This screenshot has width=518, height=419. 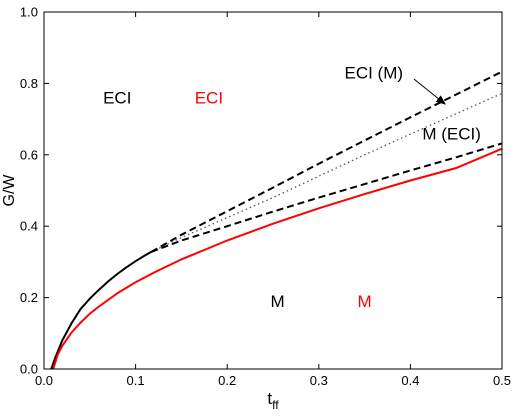 What do you see at coordinates (117, 98) in the screenshot?
I see `annotation-label-1: ECI` at bounding box center [117, 98].